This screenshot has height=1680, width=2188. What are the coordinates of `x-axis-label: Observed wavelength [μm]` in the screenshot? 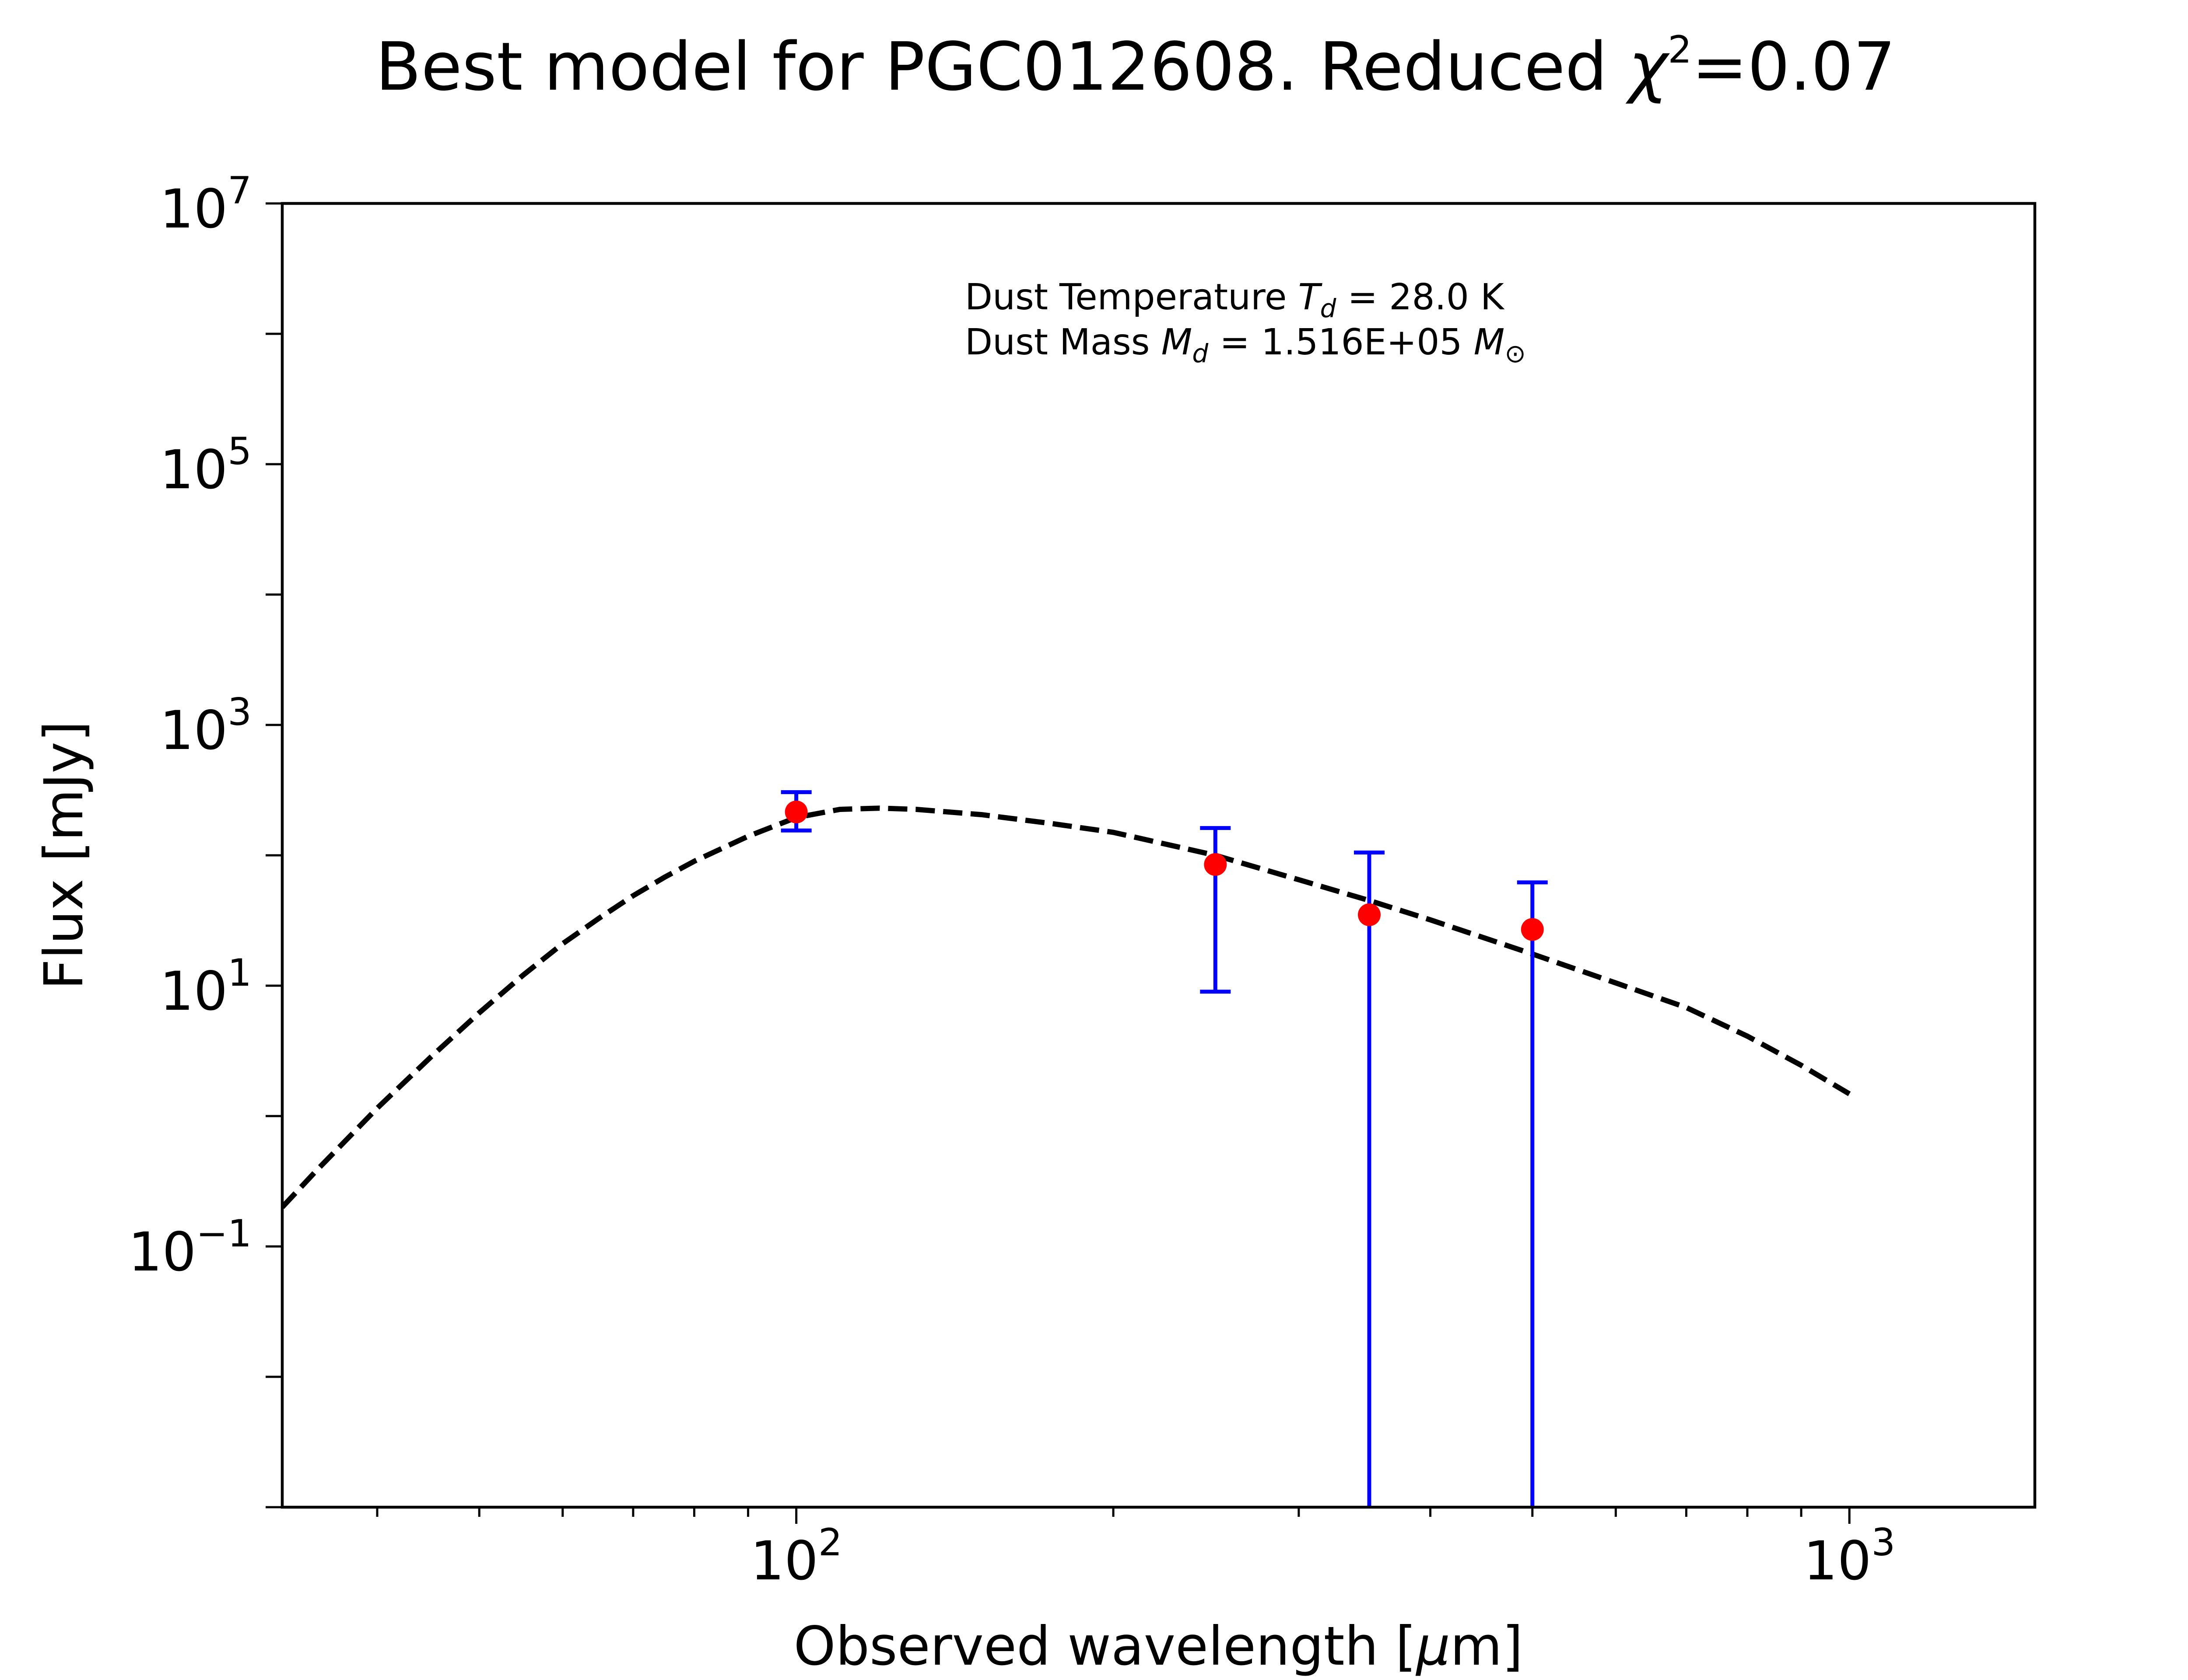 It's located at (1158, 1646).